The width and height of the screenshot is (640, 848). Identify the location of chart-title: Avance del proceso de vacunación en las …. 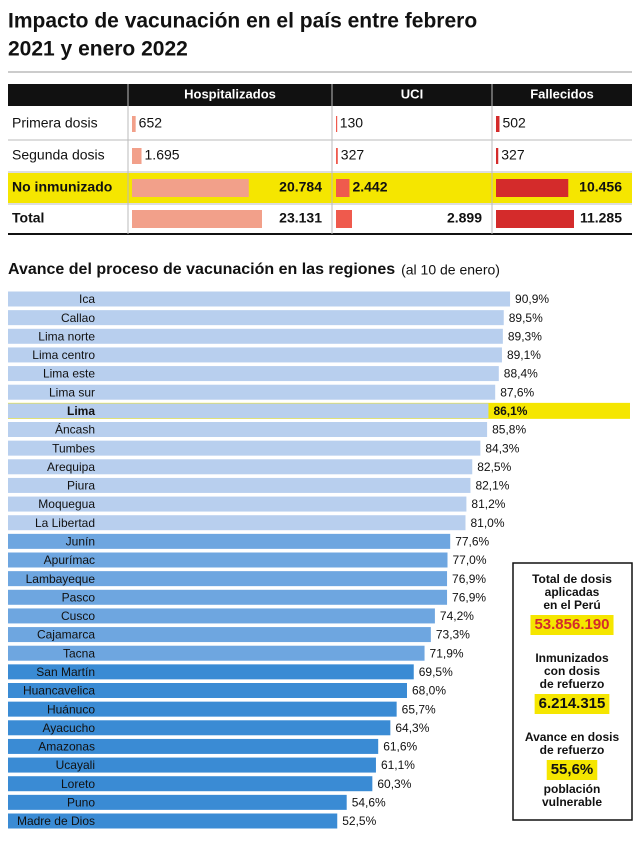
(201, 269).